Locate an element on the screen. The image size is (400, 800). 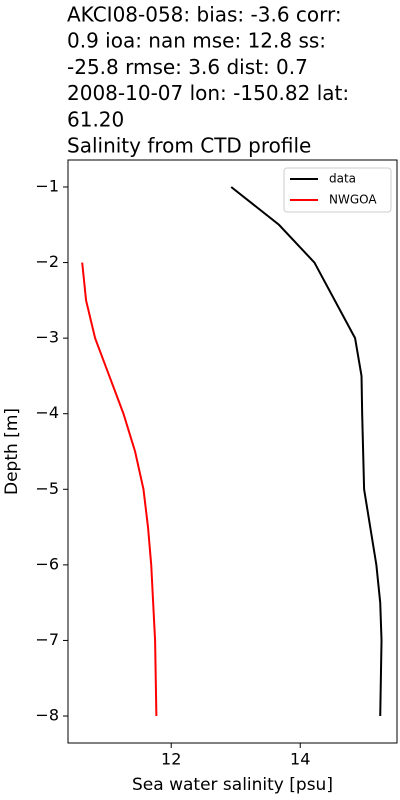
legend-label: data is located at coordinates (342, 179).